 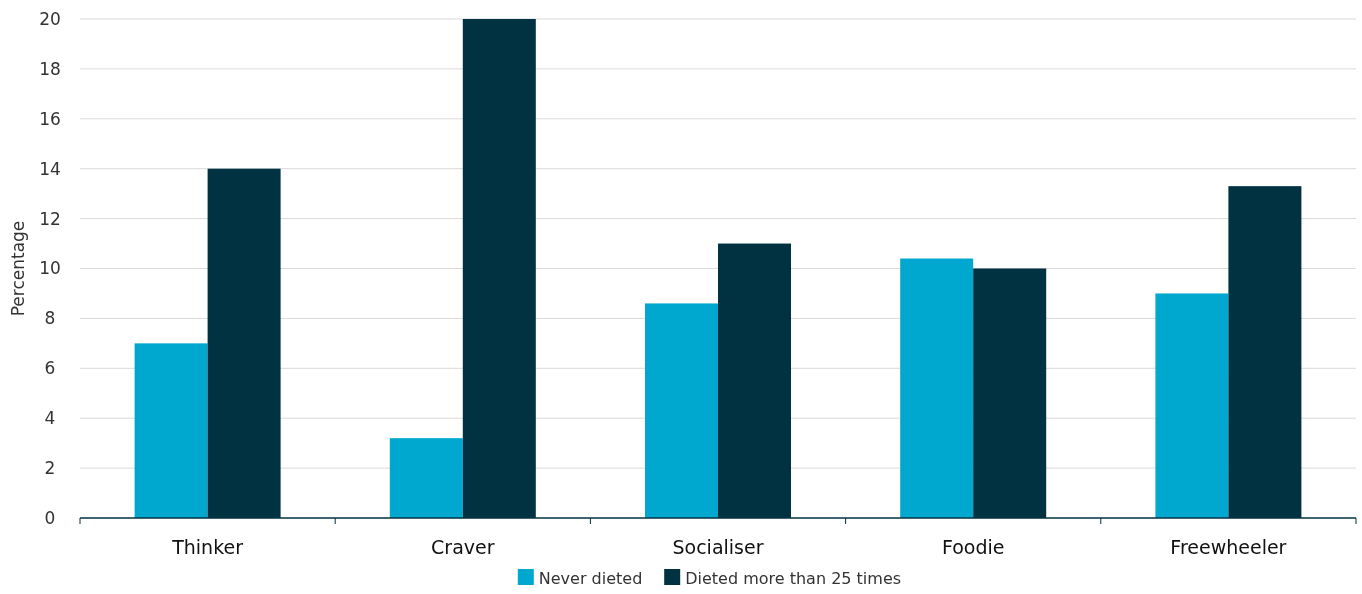 What do you see at coordinates (50, 517) in the screenshot?
I see `y-tick-label: 0` at bounding box center [50, 517].